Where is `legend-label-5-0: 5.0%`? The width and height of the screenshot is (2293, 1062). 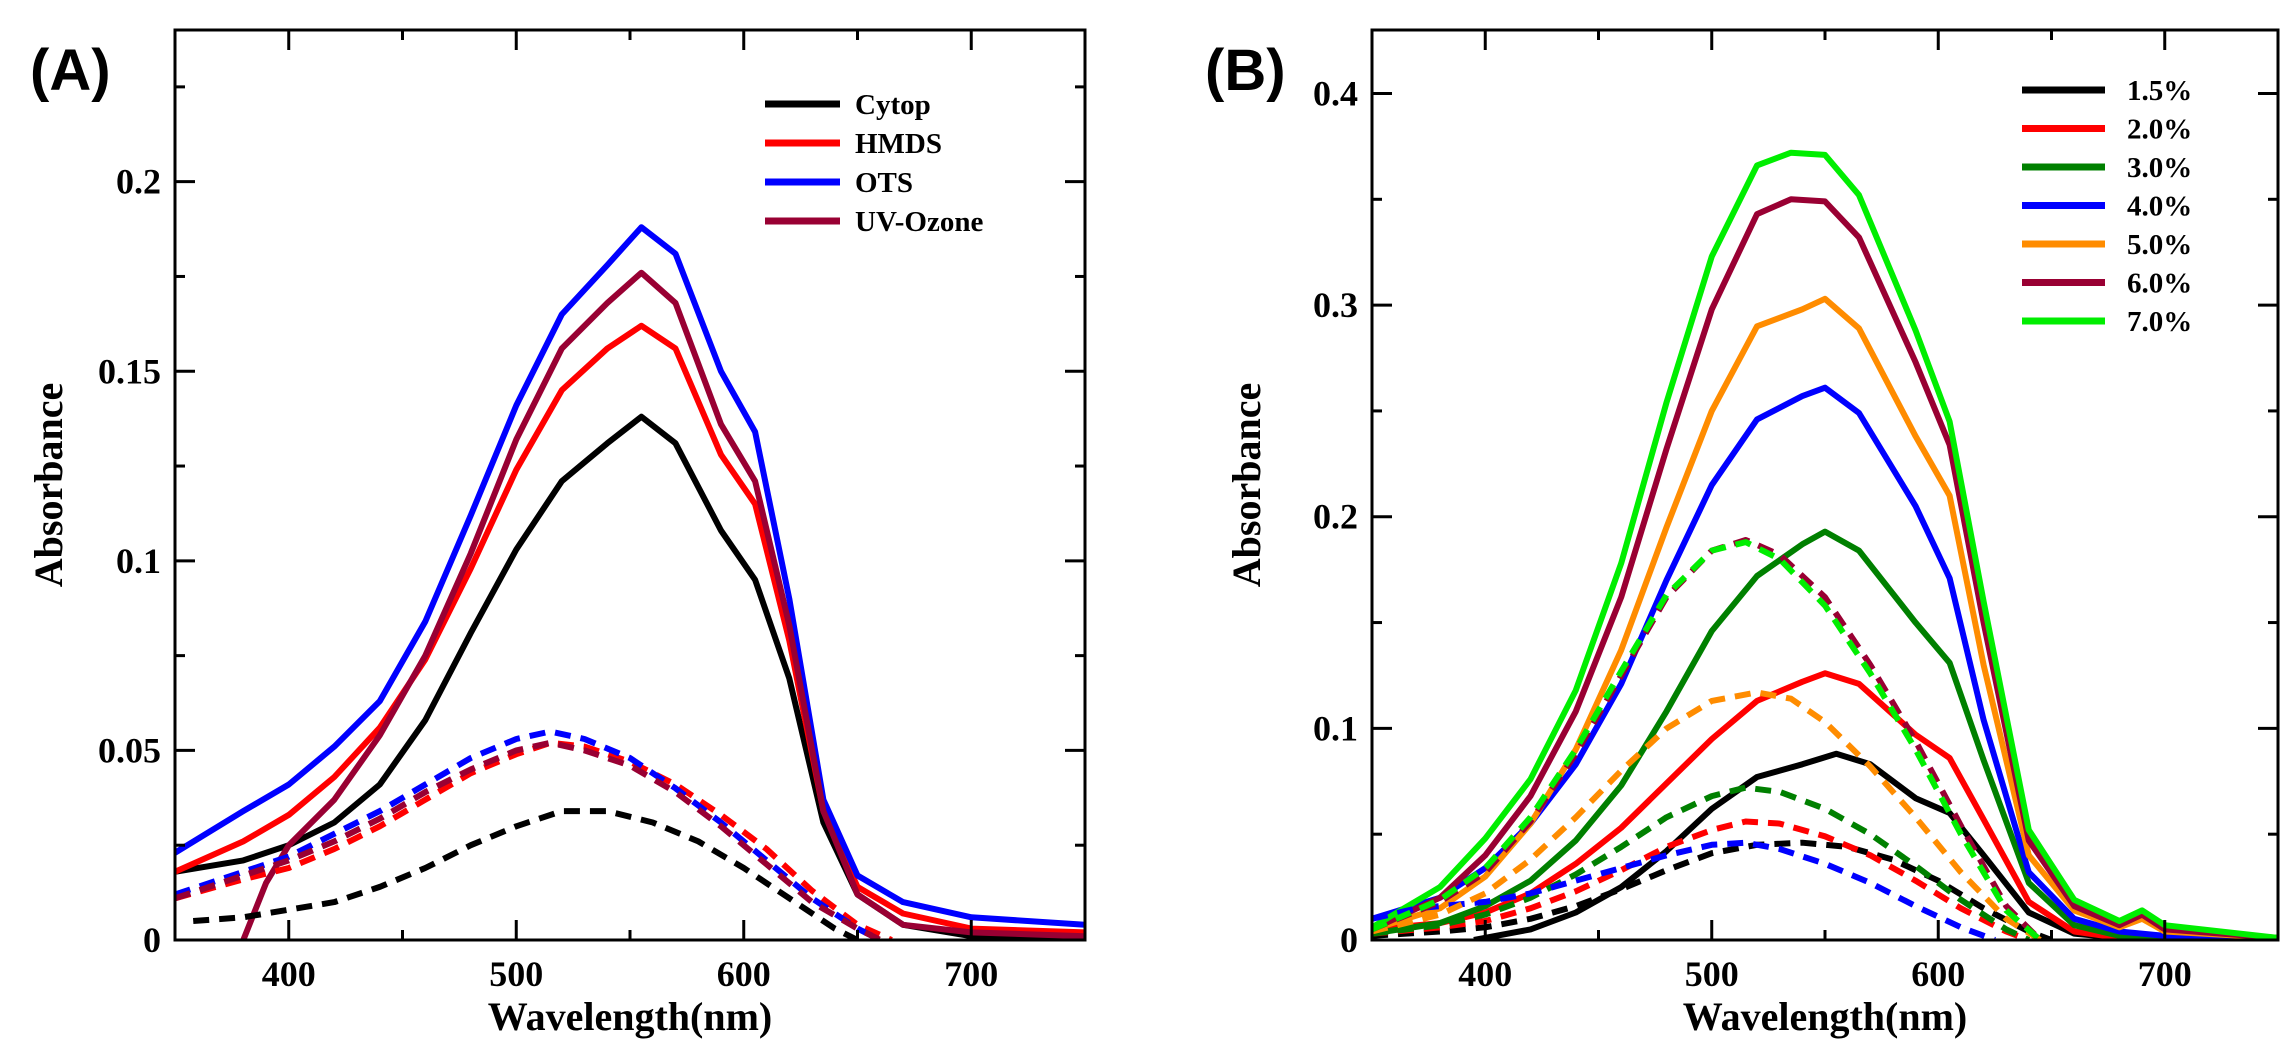
legend-label-5-0: 5.0% is located at coordinates (2159, 245).